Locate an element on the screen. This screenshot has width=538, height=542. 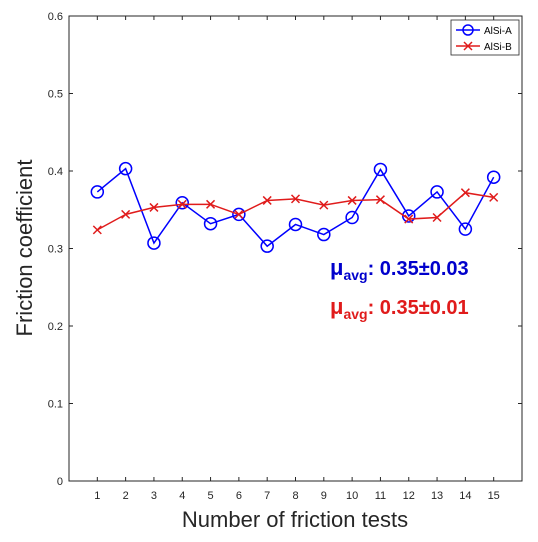
x-tick-label: 11 is located at coordinates (380, 496).